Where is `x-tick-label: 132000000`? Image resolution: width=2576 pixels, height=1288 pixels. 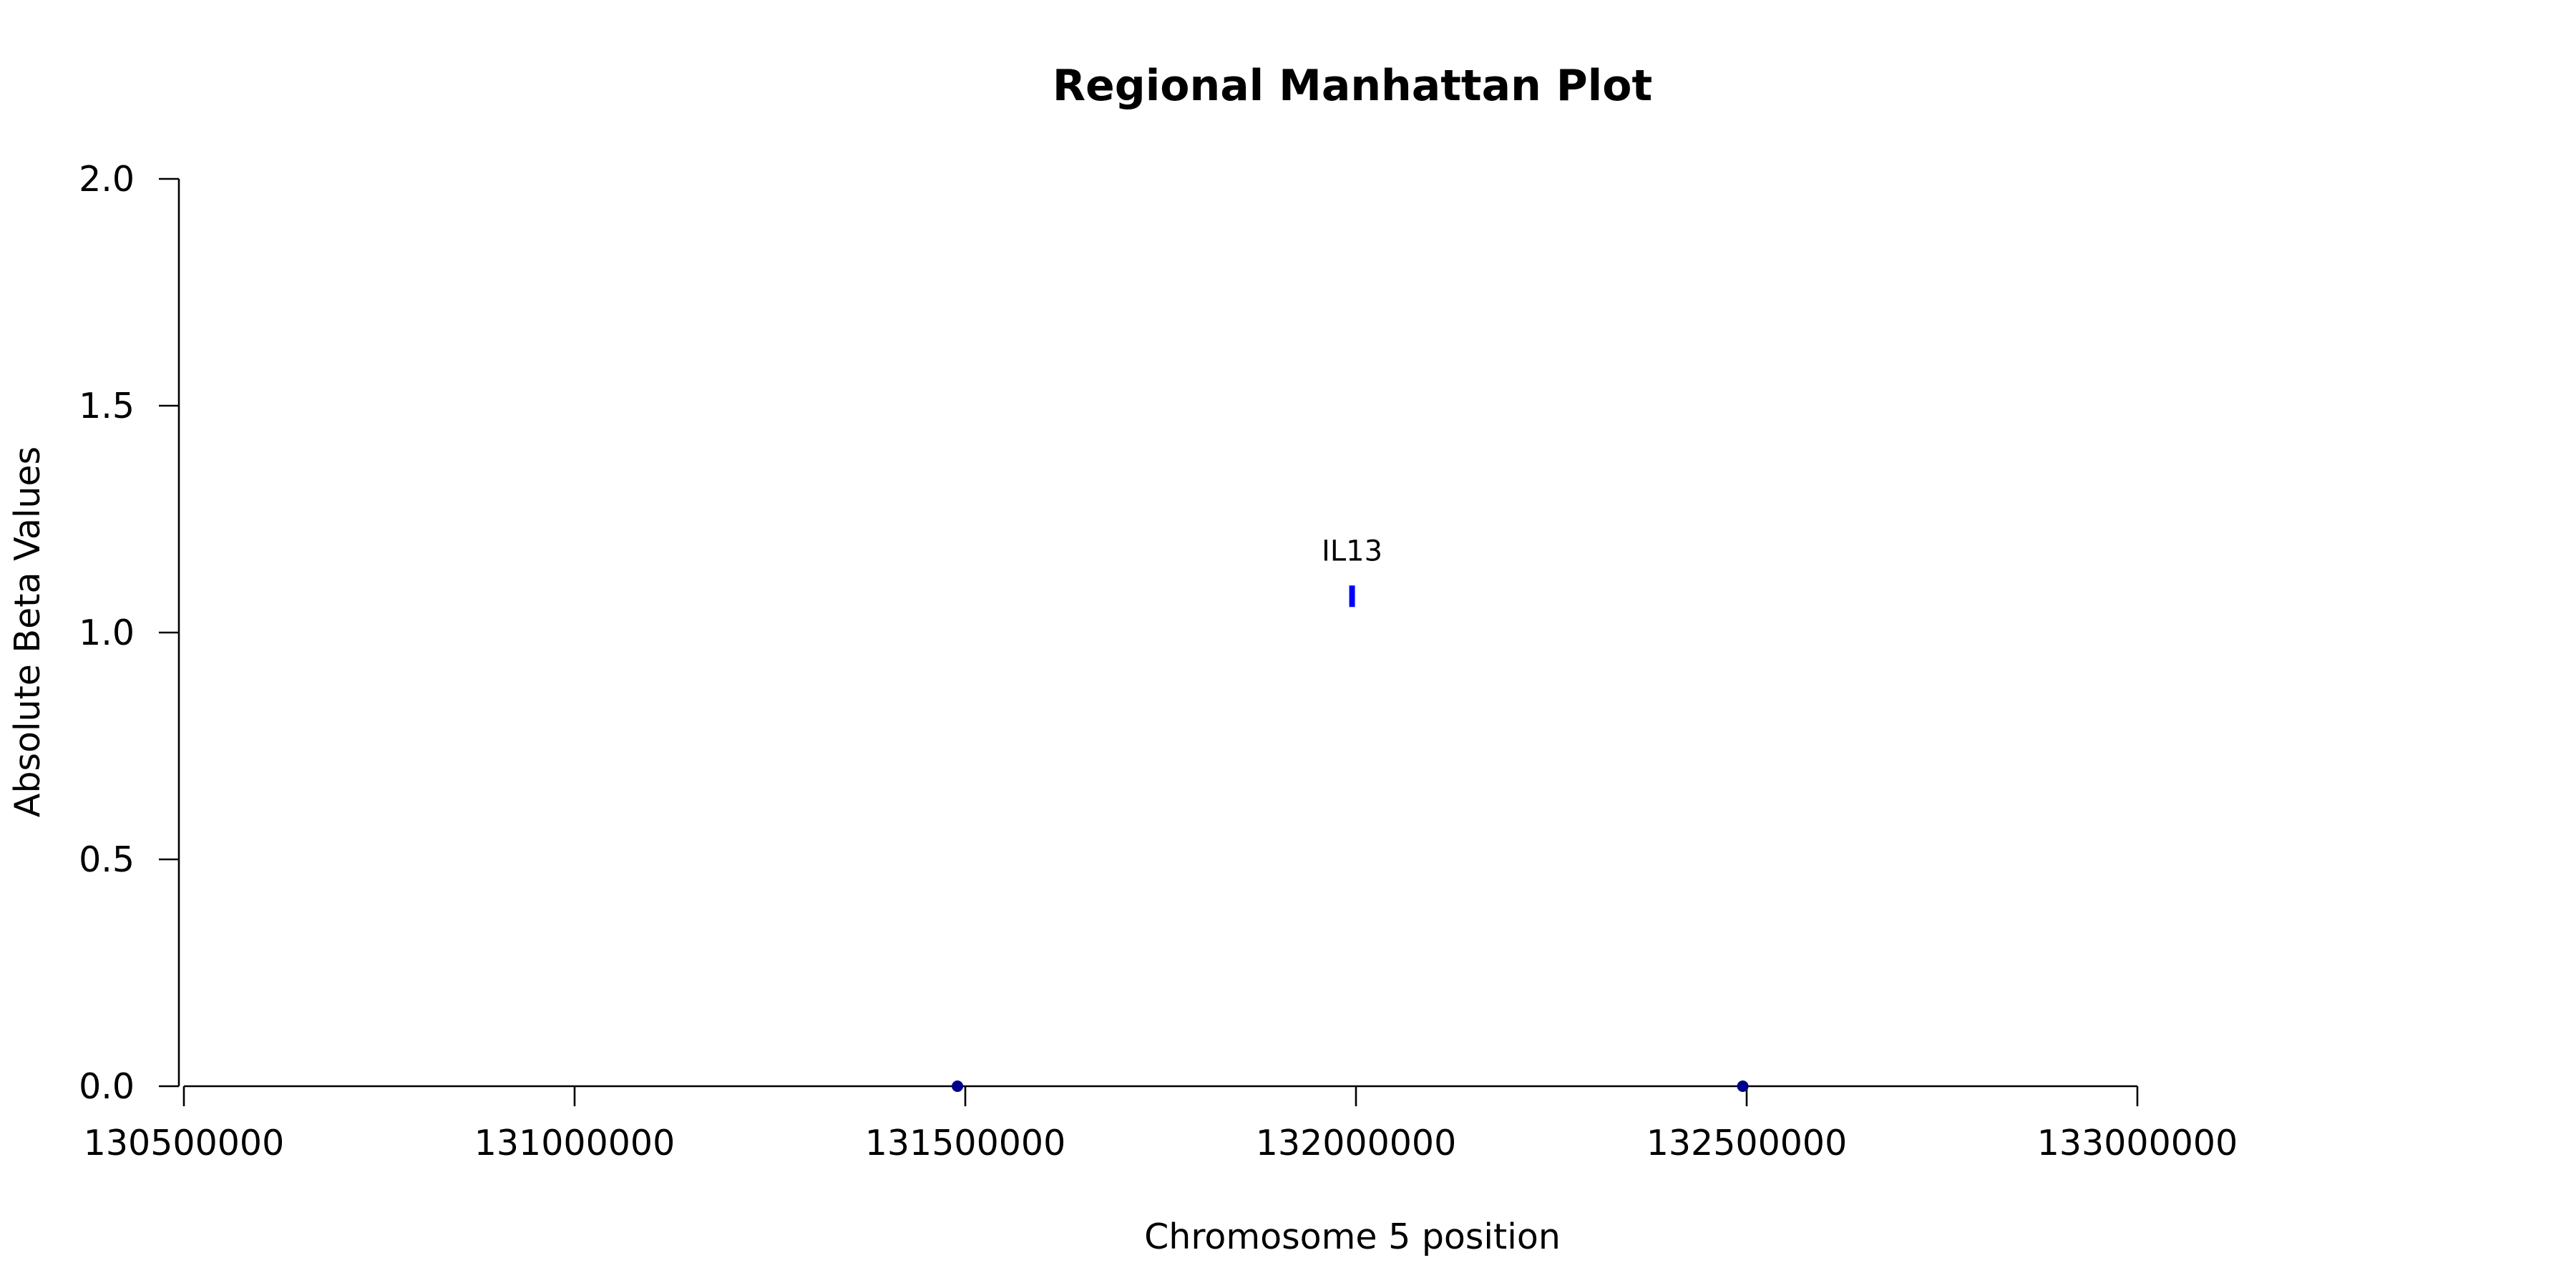 x-tick-label: 132000000 is located at coordinates (1356, 1143).